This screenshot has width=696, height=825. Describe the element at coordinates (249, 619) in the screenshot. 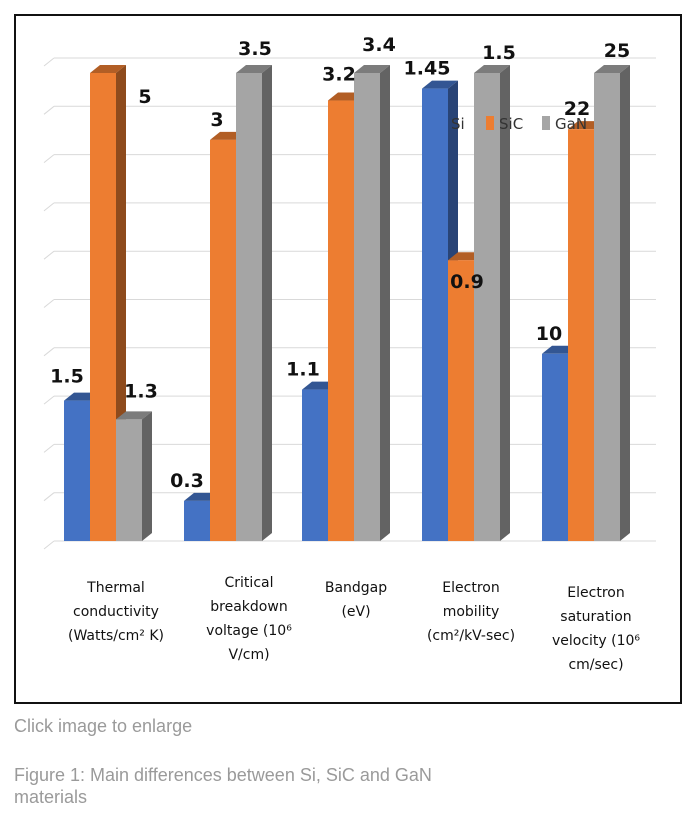

I see `category-label-critical-breakdown-voltage: Critical breakdown voltage (10⁶ V/cm)` at that location.